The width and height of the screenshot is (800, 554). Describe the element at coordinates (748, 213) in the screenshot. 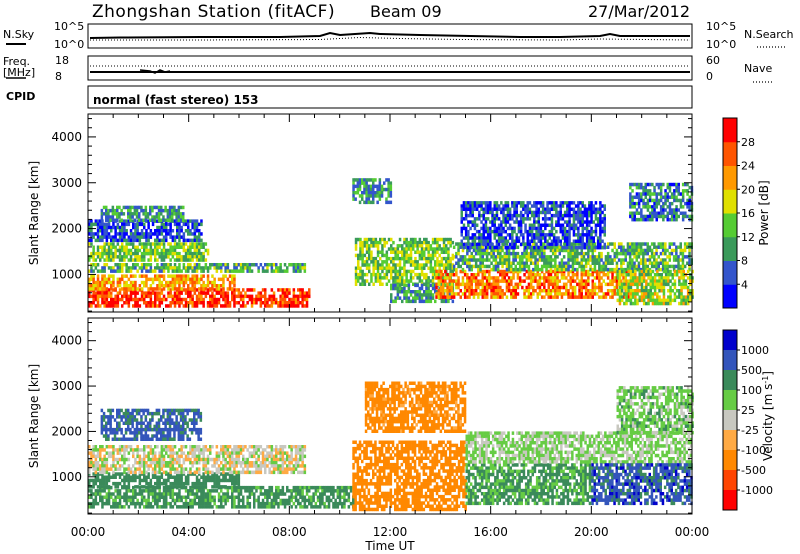

I see `power-colorbar-label-3: 16` at that location.